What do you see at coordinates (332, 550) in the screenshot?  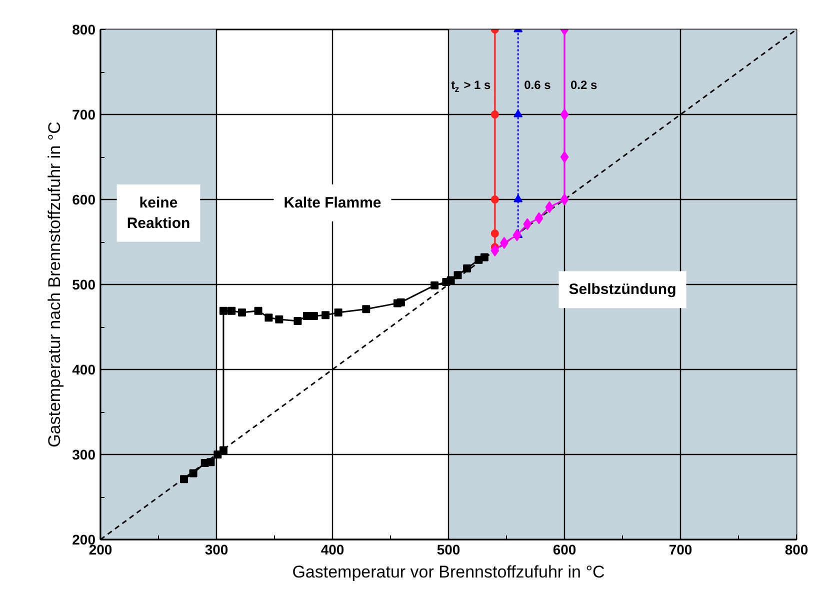 I see `x-tick-label: 400` at bounding box center [332, 550].